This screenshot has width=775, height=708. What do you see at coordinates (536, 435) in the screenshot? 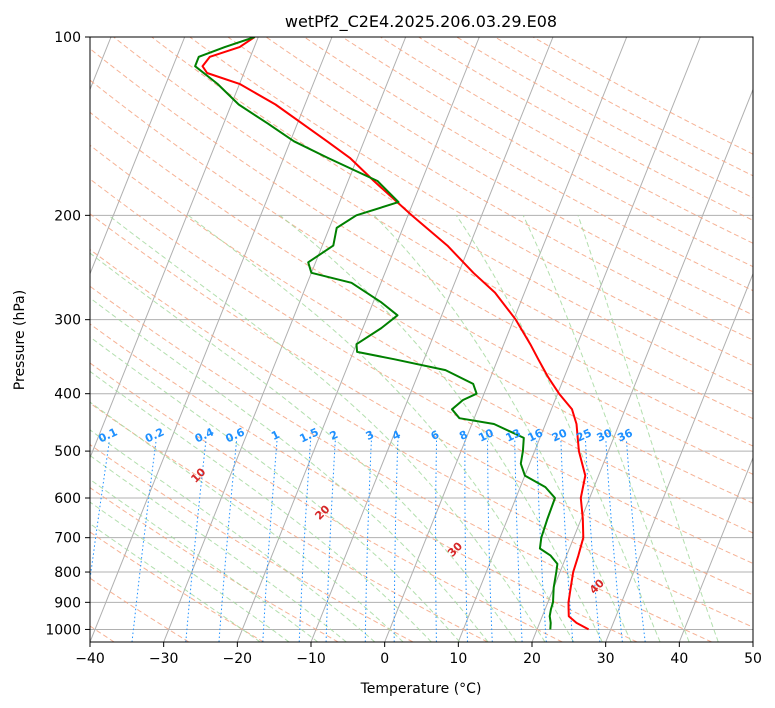
I see `mixing-ratio-label: 16` at bounding box center [536, 435].